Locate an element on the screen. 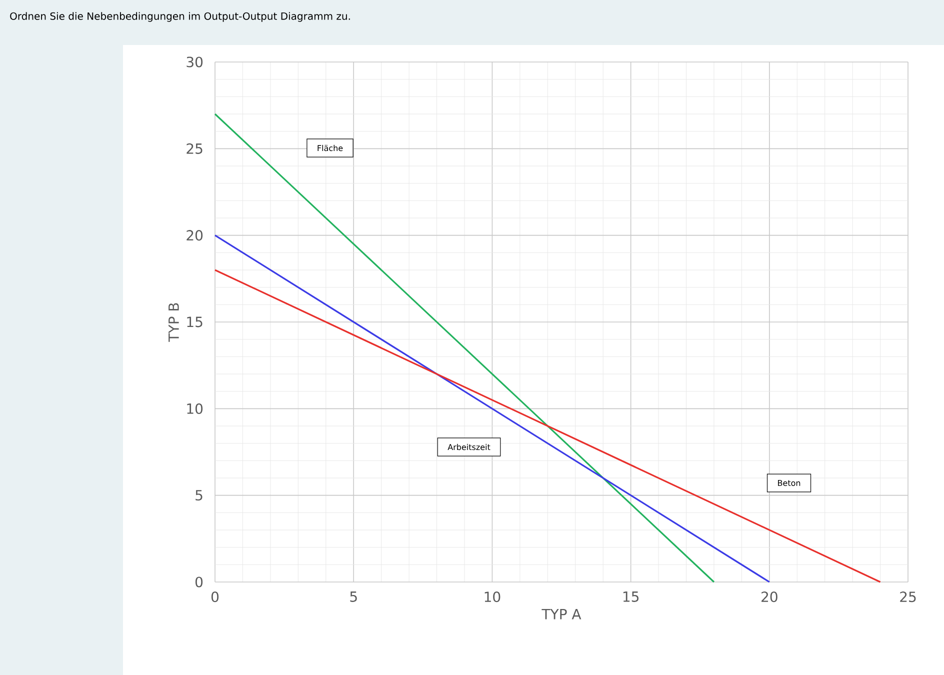 Image resolution: width=944 pixels, height=675 pixels. x-tick-label: 5 is located at coordinates (353, 597).